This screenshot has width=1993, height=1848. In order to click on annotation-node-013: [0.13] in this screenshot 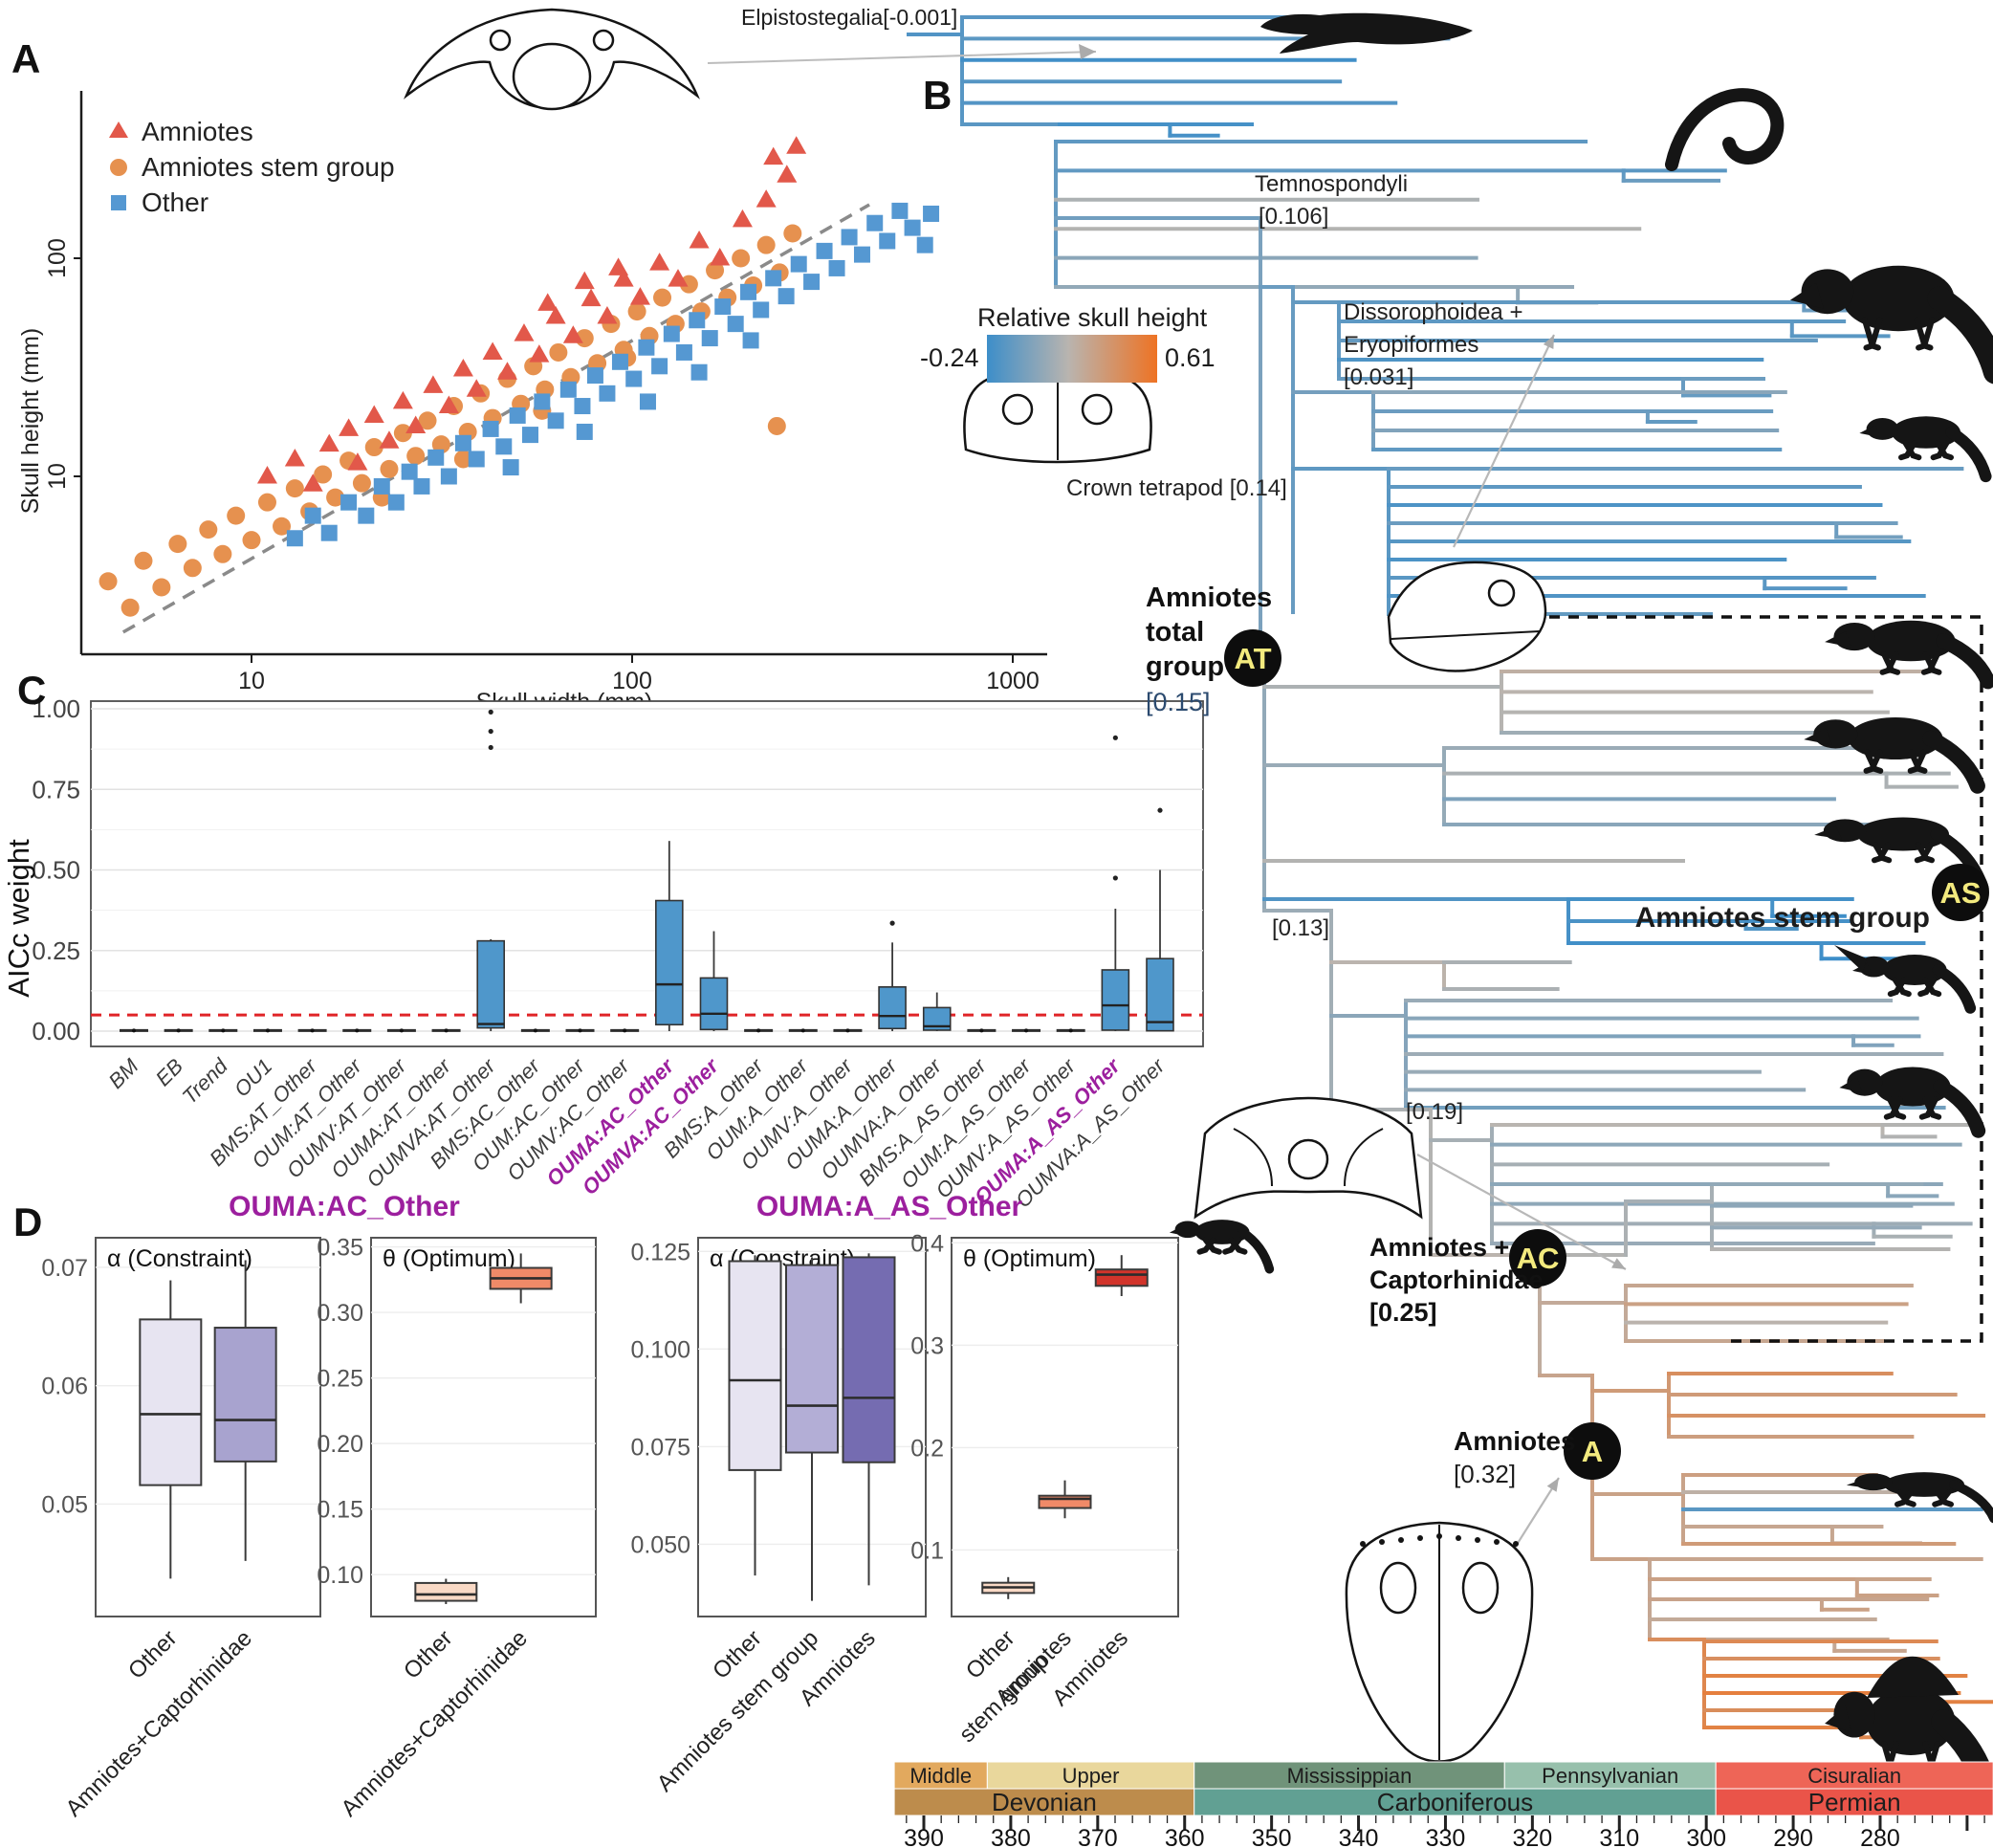, I will do `click(1301, 928)`.